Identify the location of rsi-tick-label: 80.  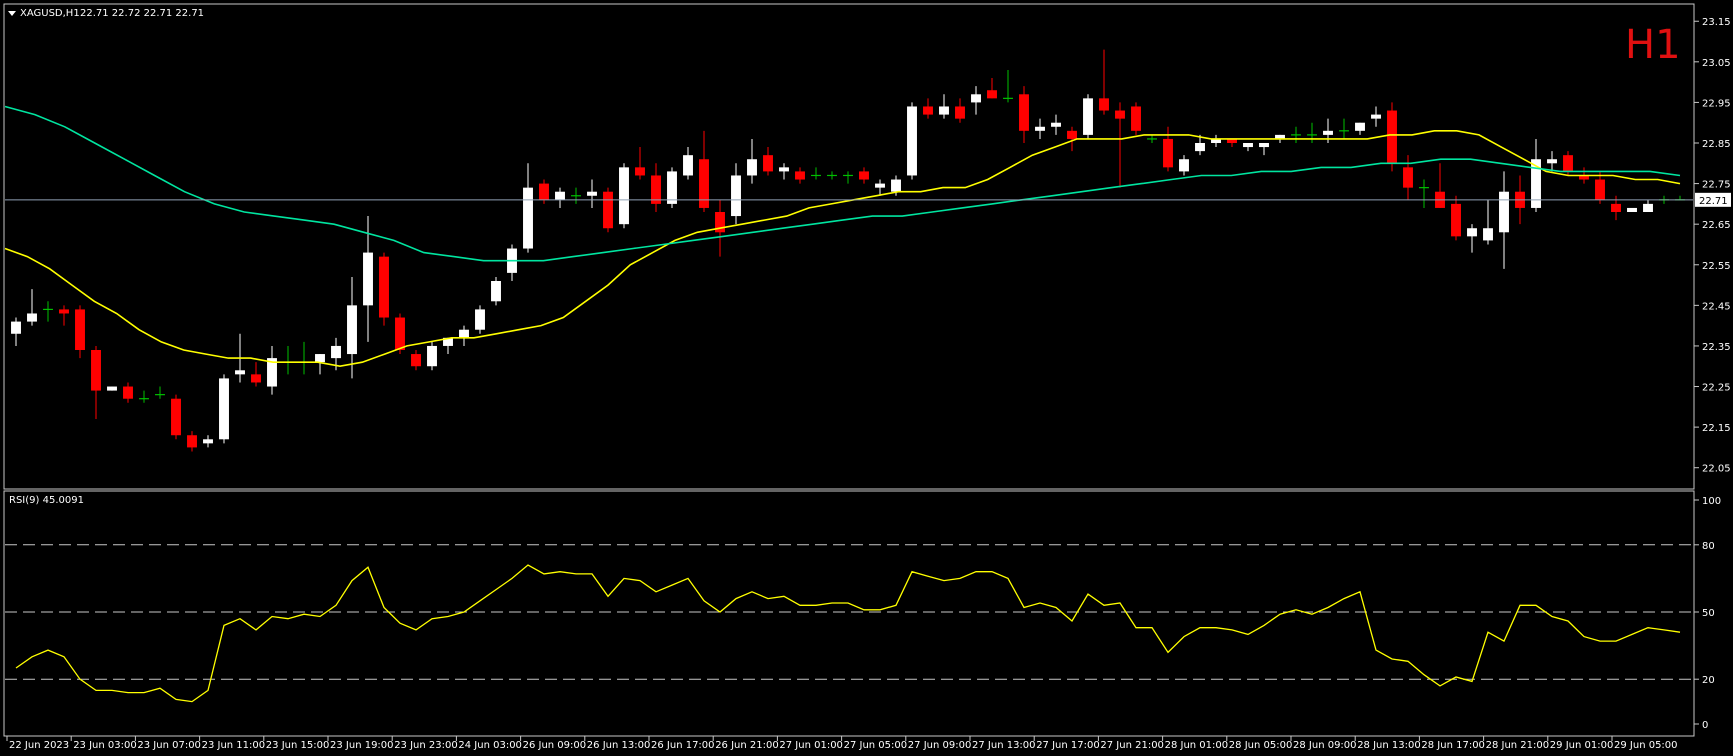
(1708, 546).